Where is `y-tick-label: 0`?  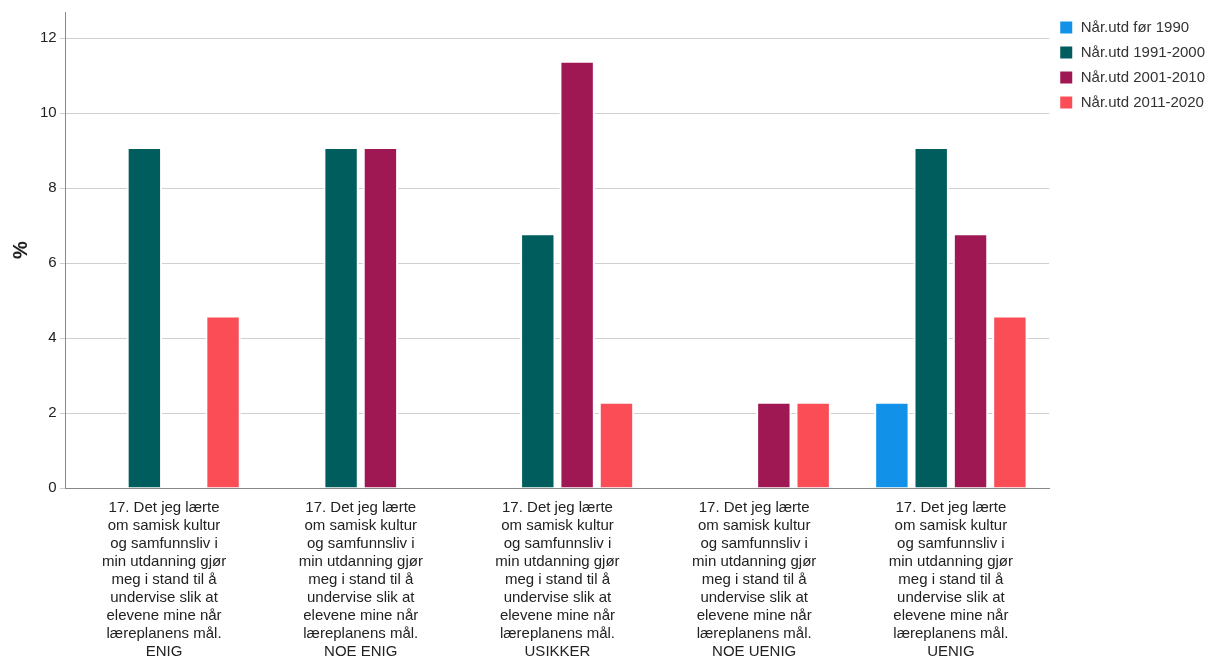 y-tick-label: 0 is located at coordinates (52, 487).